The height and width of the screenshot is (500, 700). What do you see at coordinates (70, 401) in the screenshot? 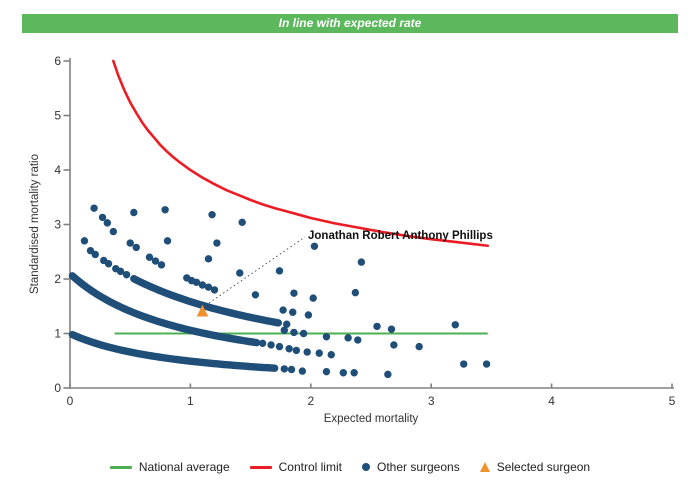
I see `x-tick-label: 0` at bounding box center [70, 401].